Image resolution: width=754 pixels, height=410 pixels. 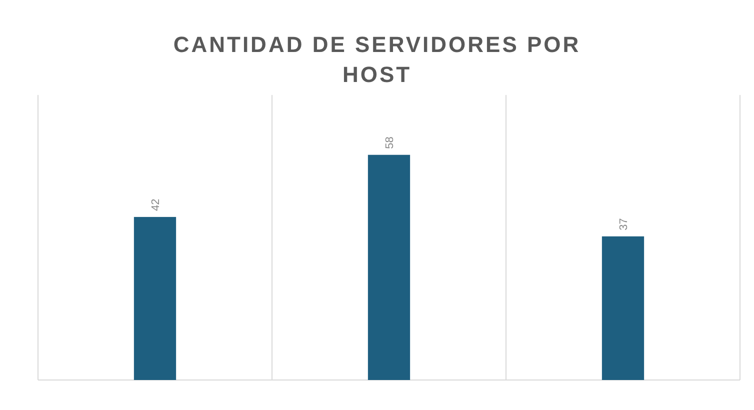 I want to click on chart-title: CANTIDAD DE SERVIDORES POR HOST, so click(x=377, y=59).